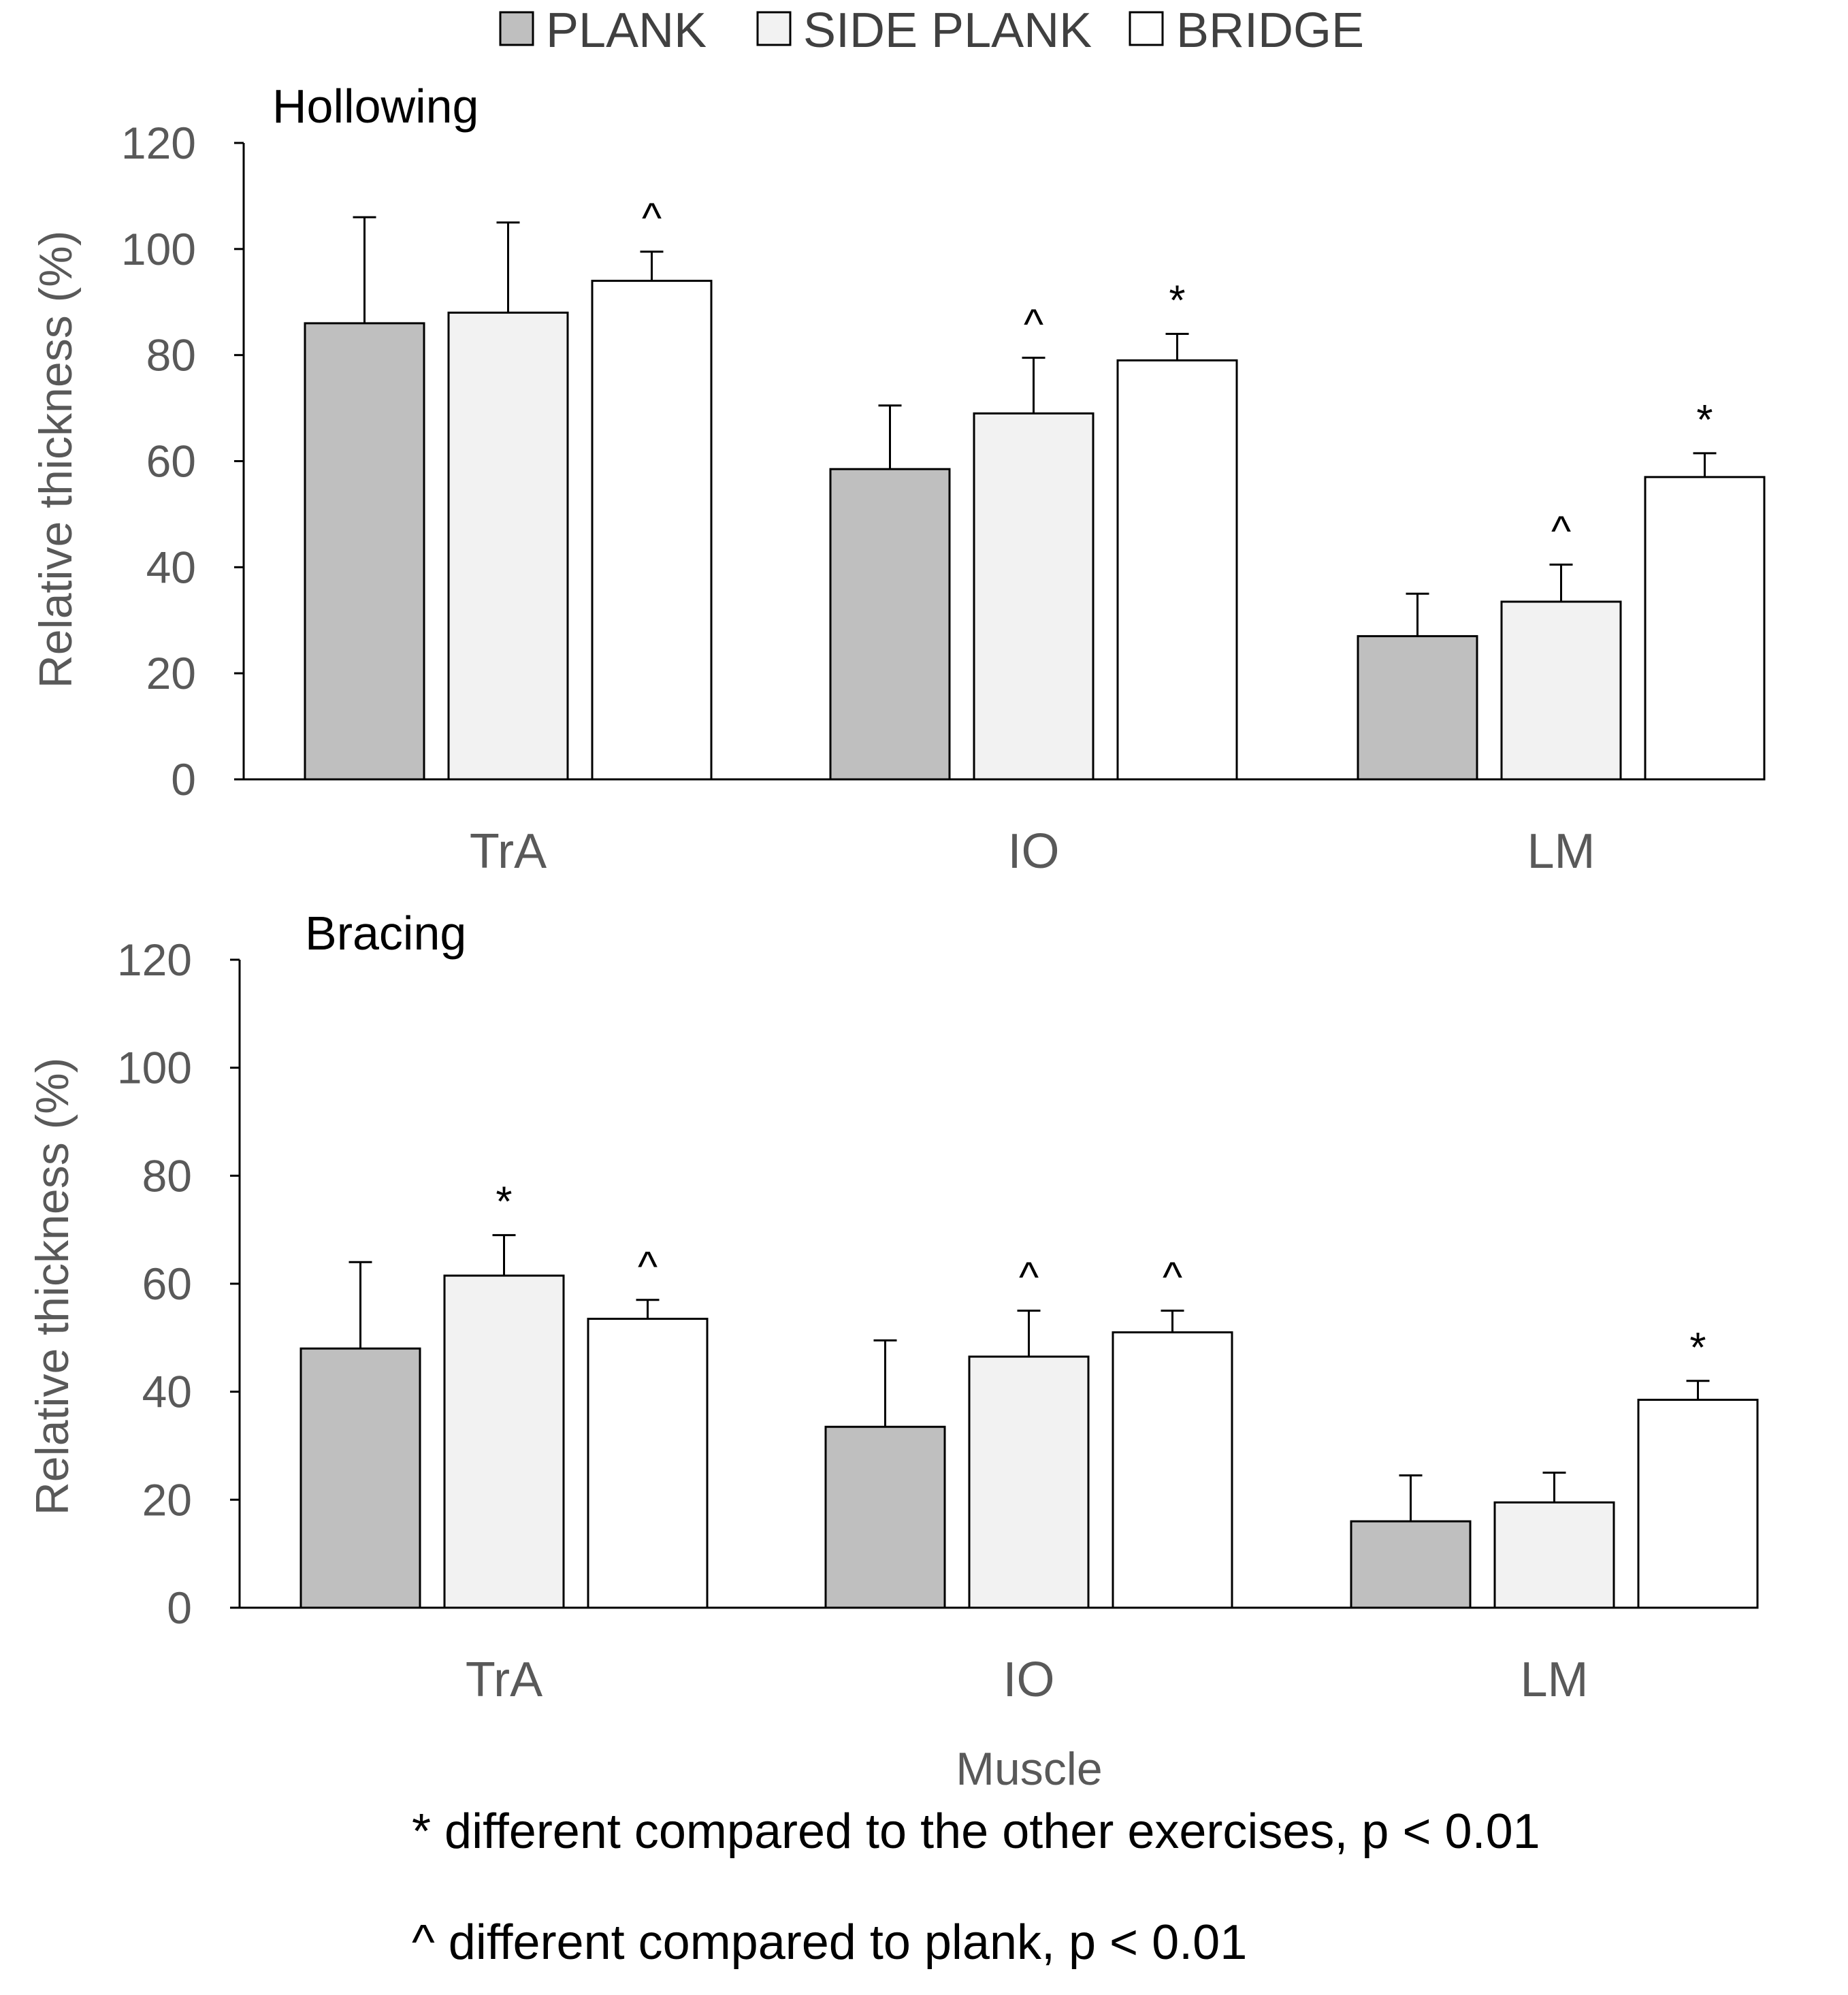  What do you see at coordinates (652, 530) in the screenshot?
I see `bar-hollowing-tra-bridge` at bounding box center [652, 530].